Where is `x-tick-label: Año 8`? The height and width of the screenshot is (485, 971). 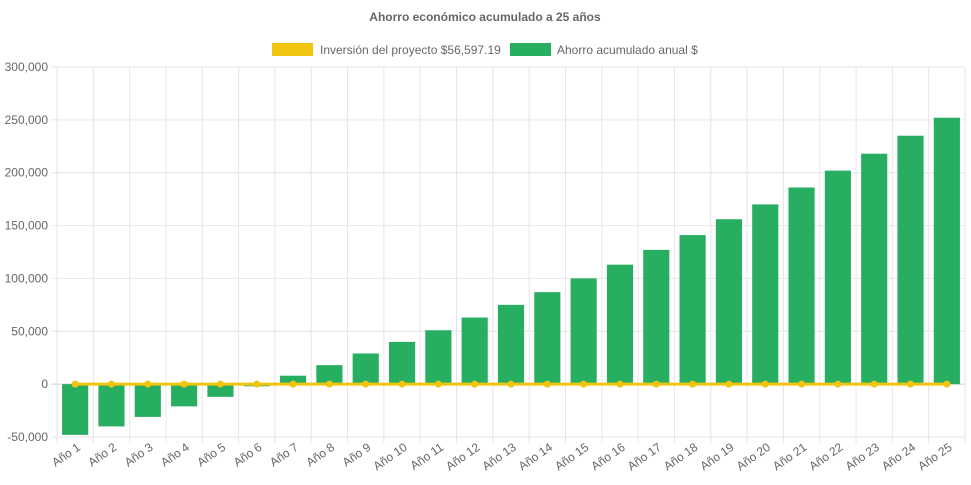 x-tick-label: Año 8 is located at coordinates (320, 455).